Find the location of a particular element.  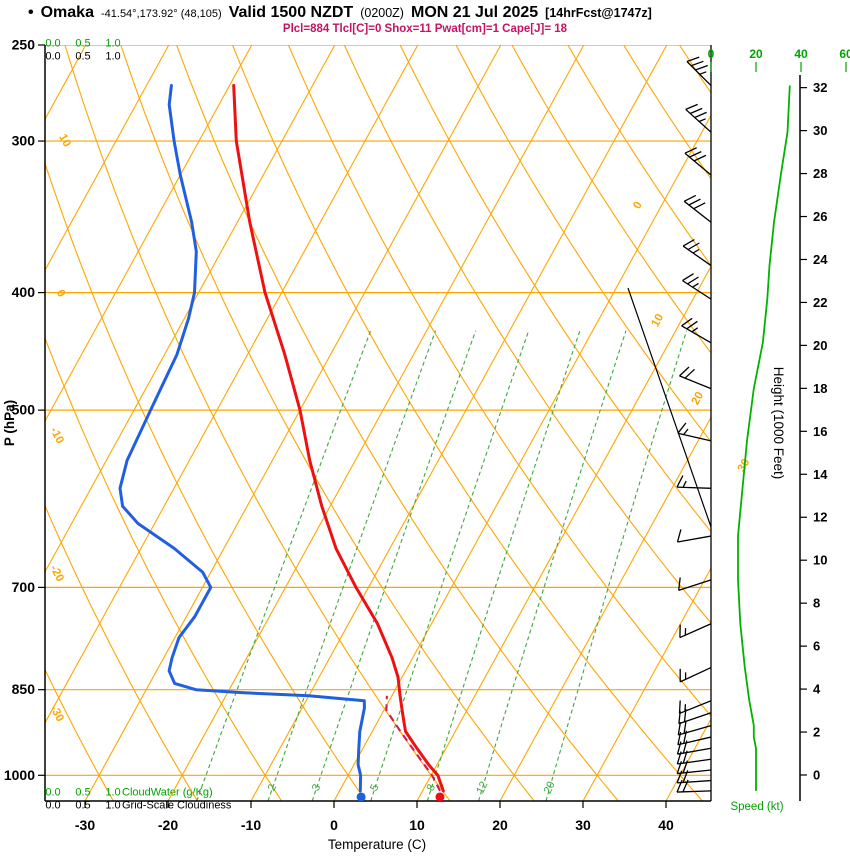

mixing-ratio-label: 12 is located at coordinates (482, 788).